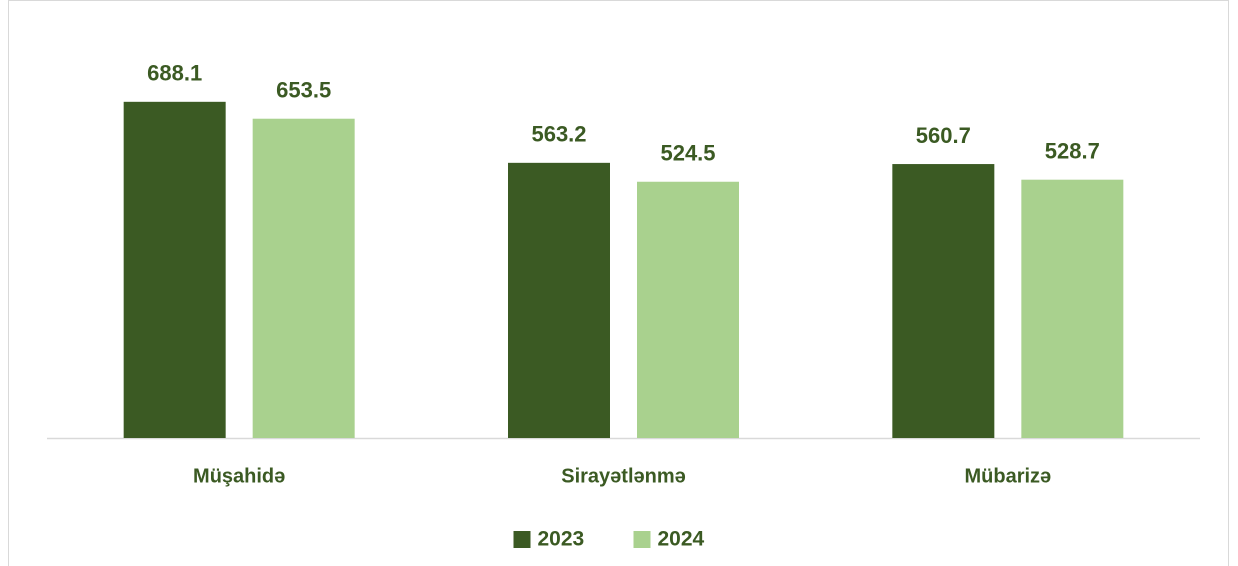 The image size is (1238, 566). Describe the element at coordinates (1072, 151) in the screenshot. I see `data-label: 528.7` at that location.